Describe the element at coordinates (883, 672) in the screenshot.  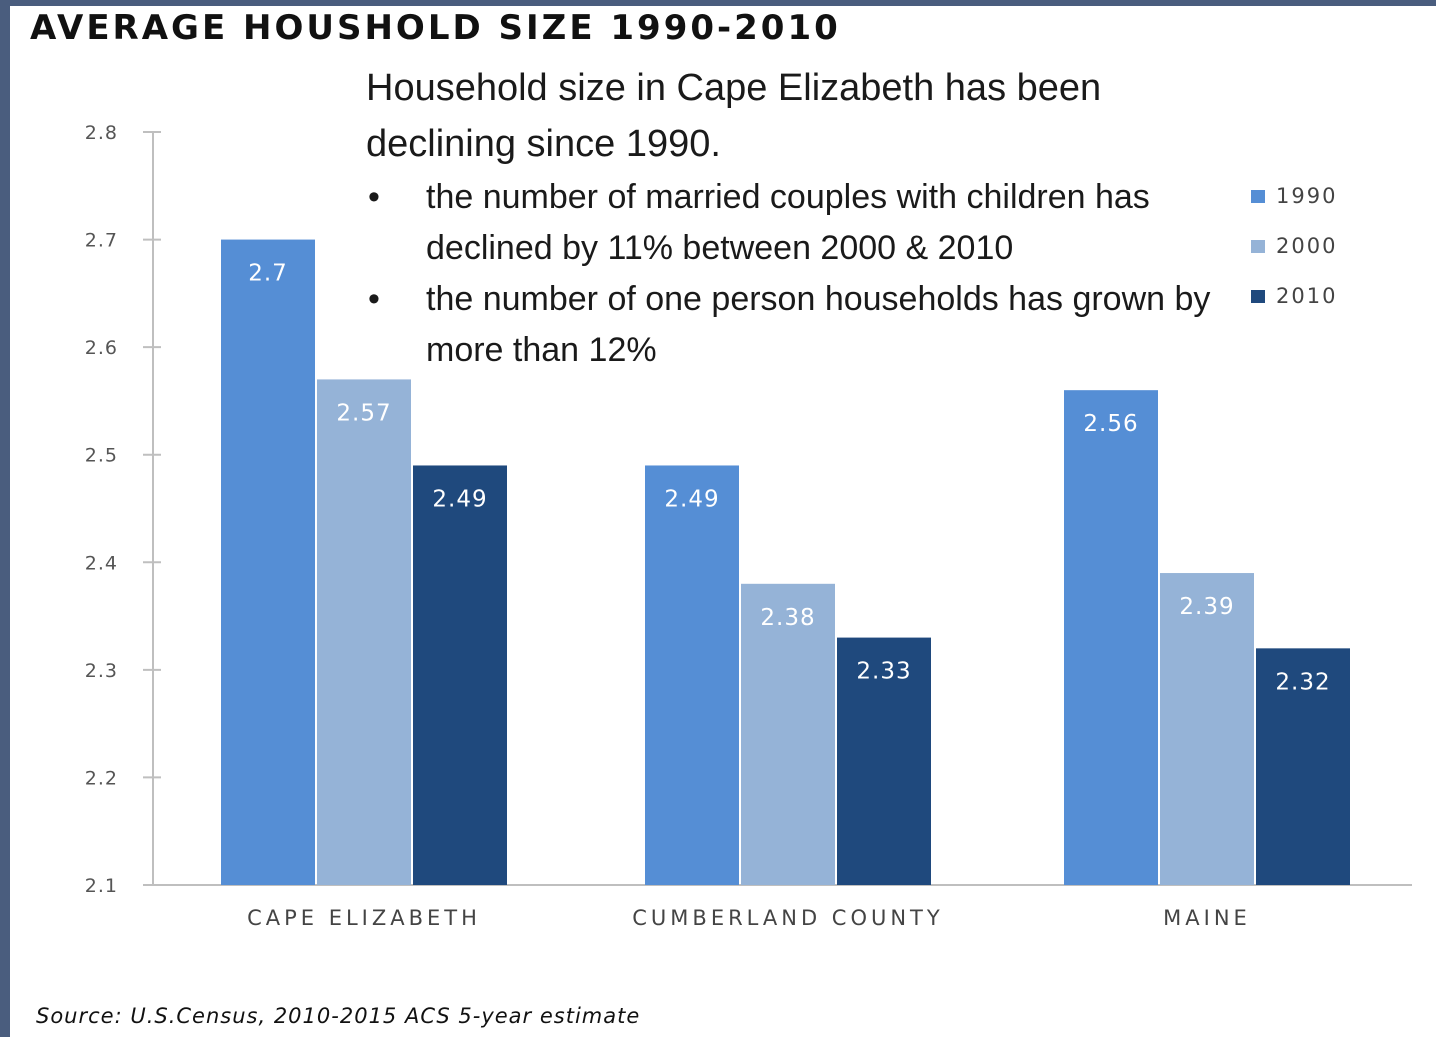
I see `bar-value-label: 2.33` at that location.